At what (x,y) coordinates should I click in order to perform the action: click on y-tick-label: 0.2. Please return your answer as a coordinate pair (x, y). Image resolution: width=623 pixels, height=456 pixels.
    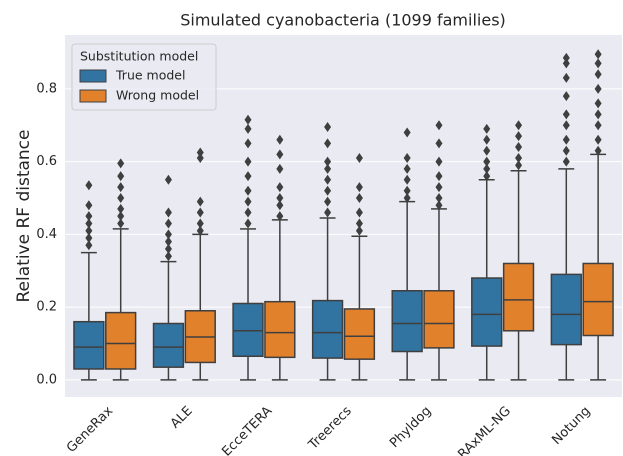
    Looking at the image, I should click on (46, 307).